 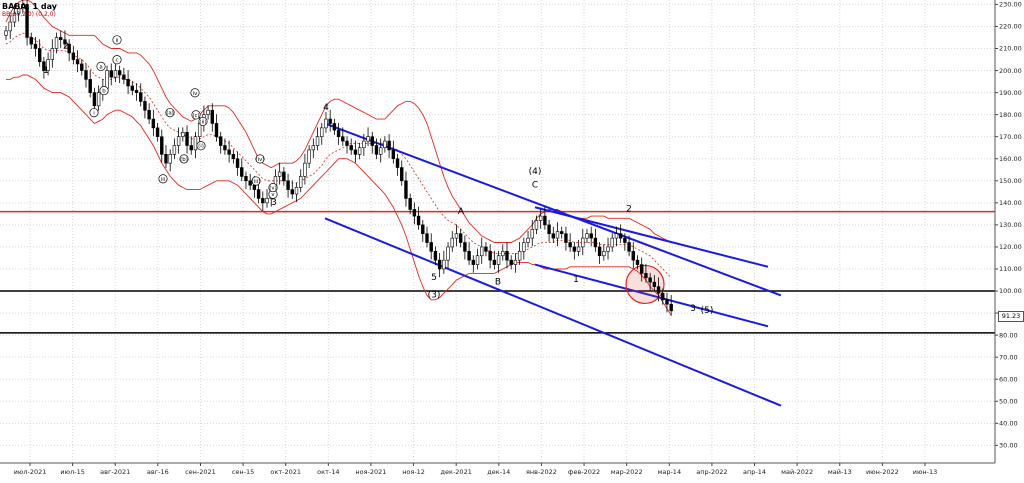 I want to click on x-tick-label: янв-2022, so click(x=541, y=472).